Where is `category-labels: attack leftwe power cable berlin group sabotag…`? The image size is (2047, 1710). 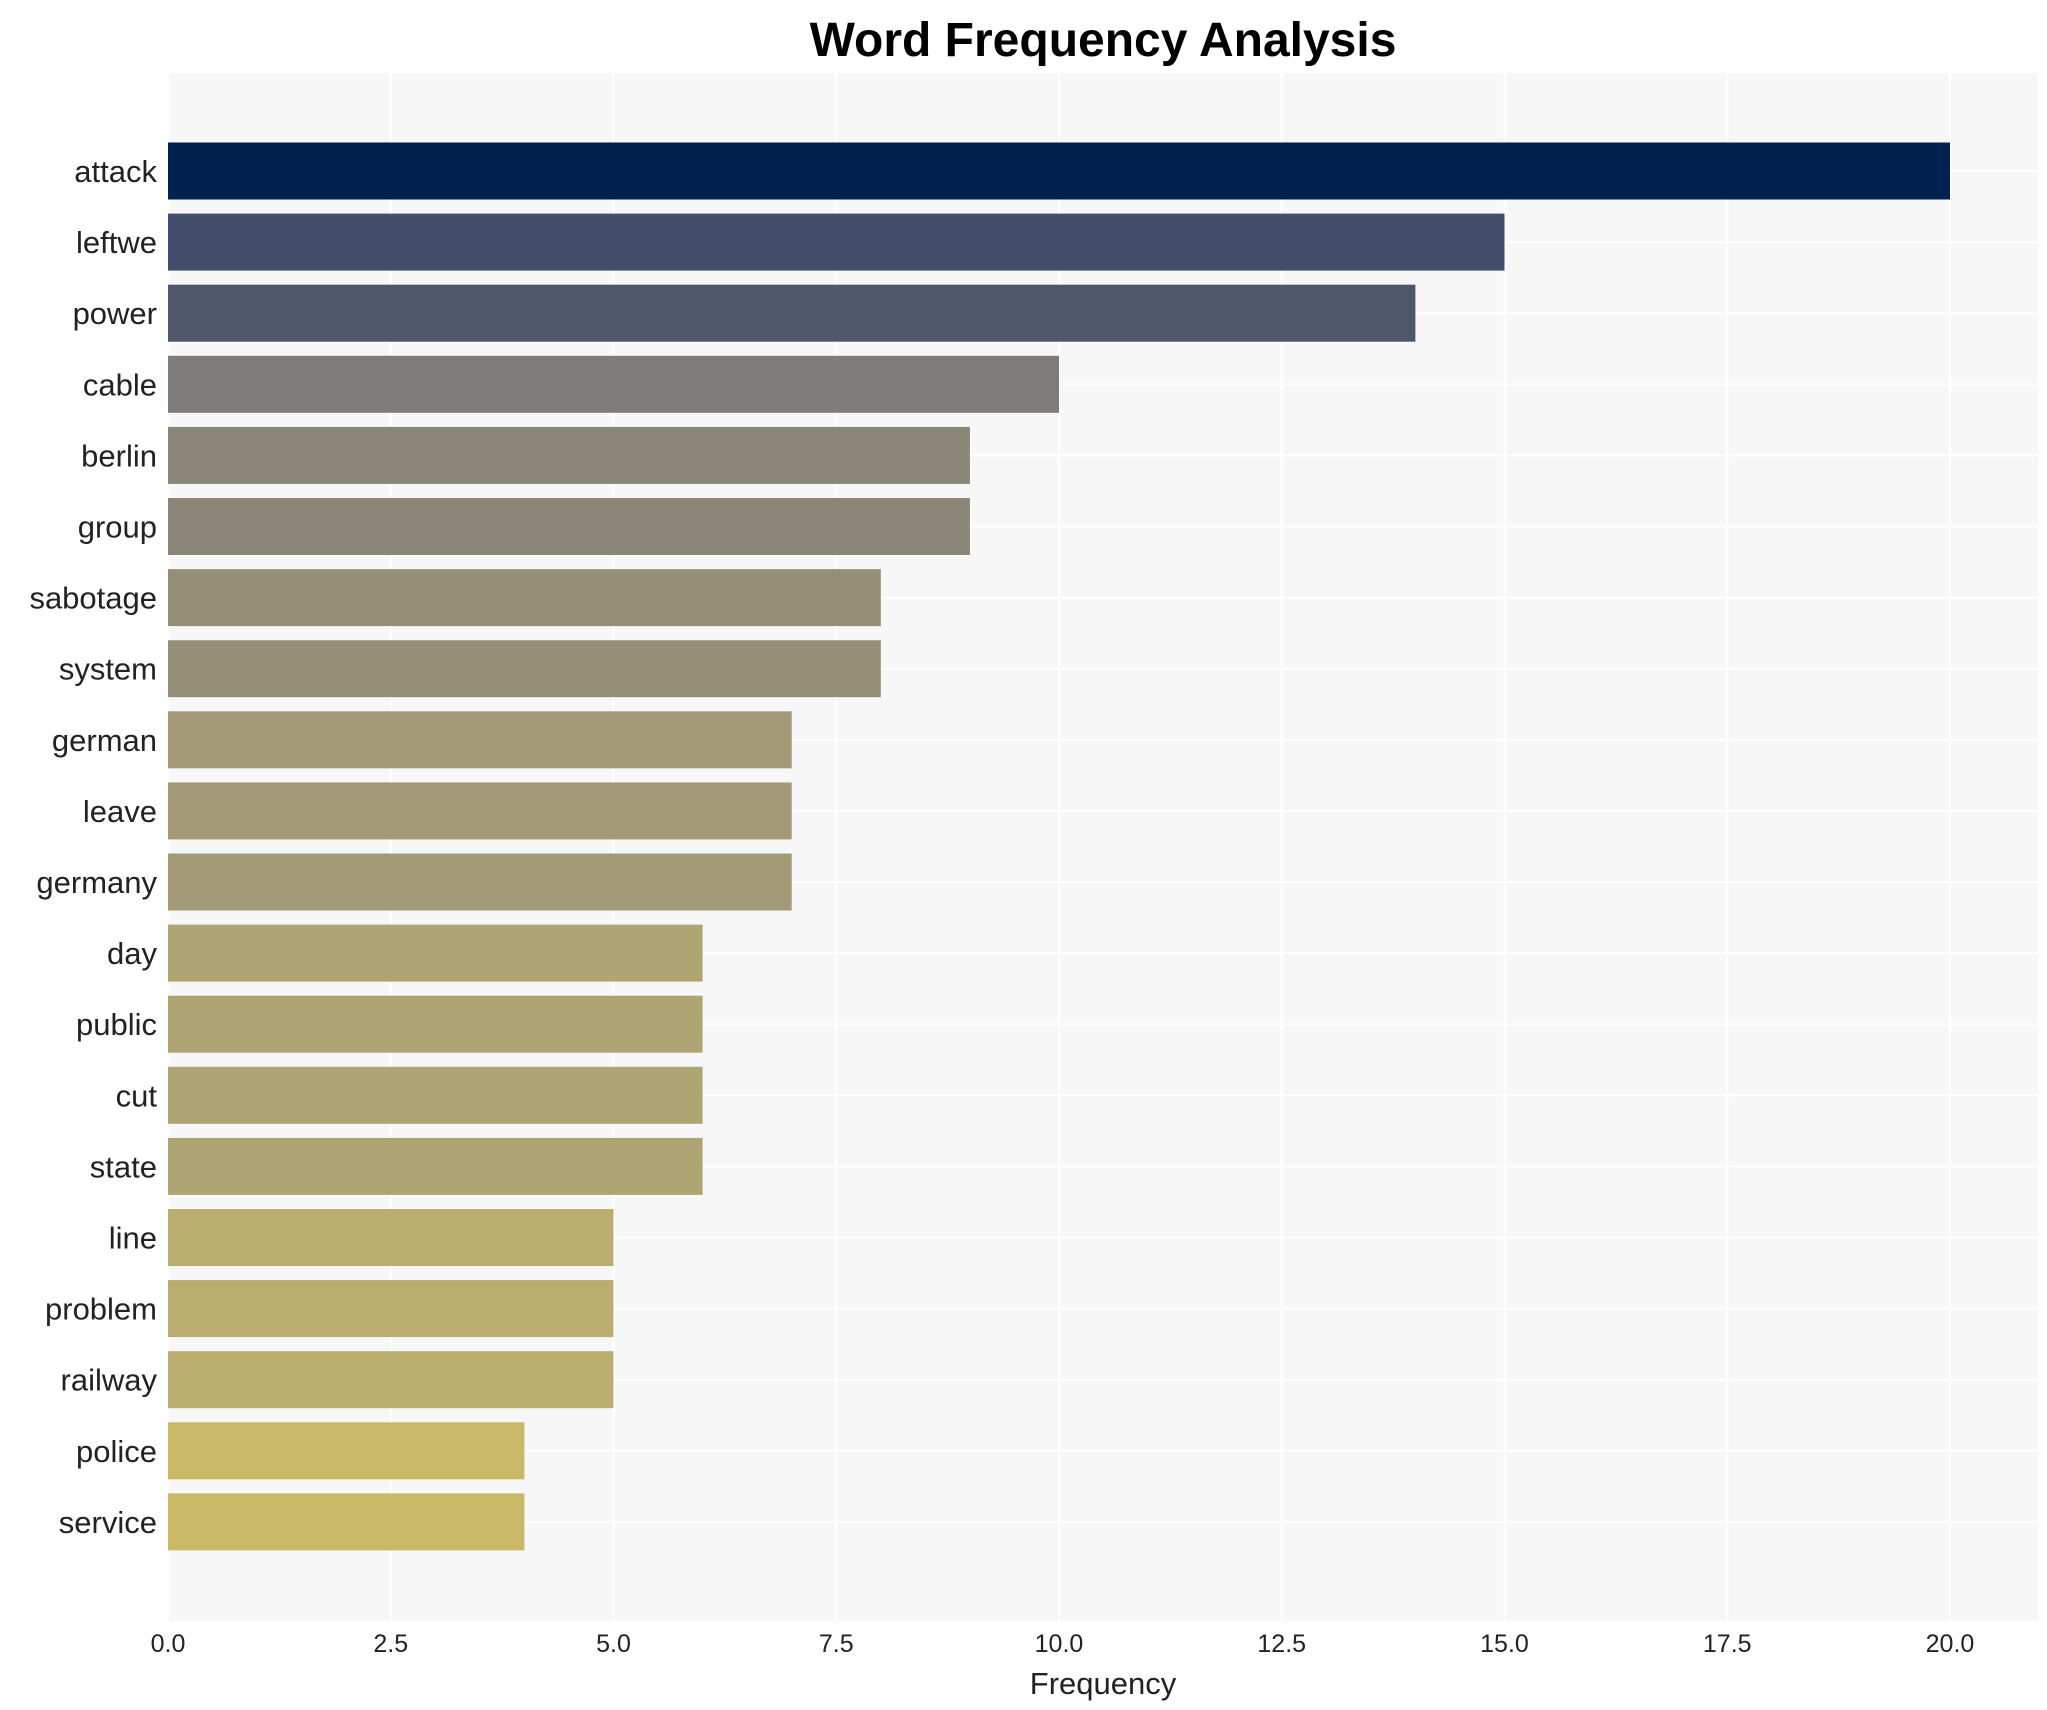 category-labels: attack leftwe power cable berlin group sabotag… is located at coordinates (93, 847).